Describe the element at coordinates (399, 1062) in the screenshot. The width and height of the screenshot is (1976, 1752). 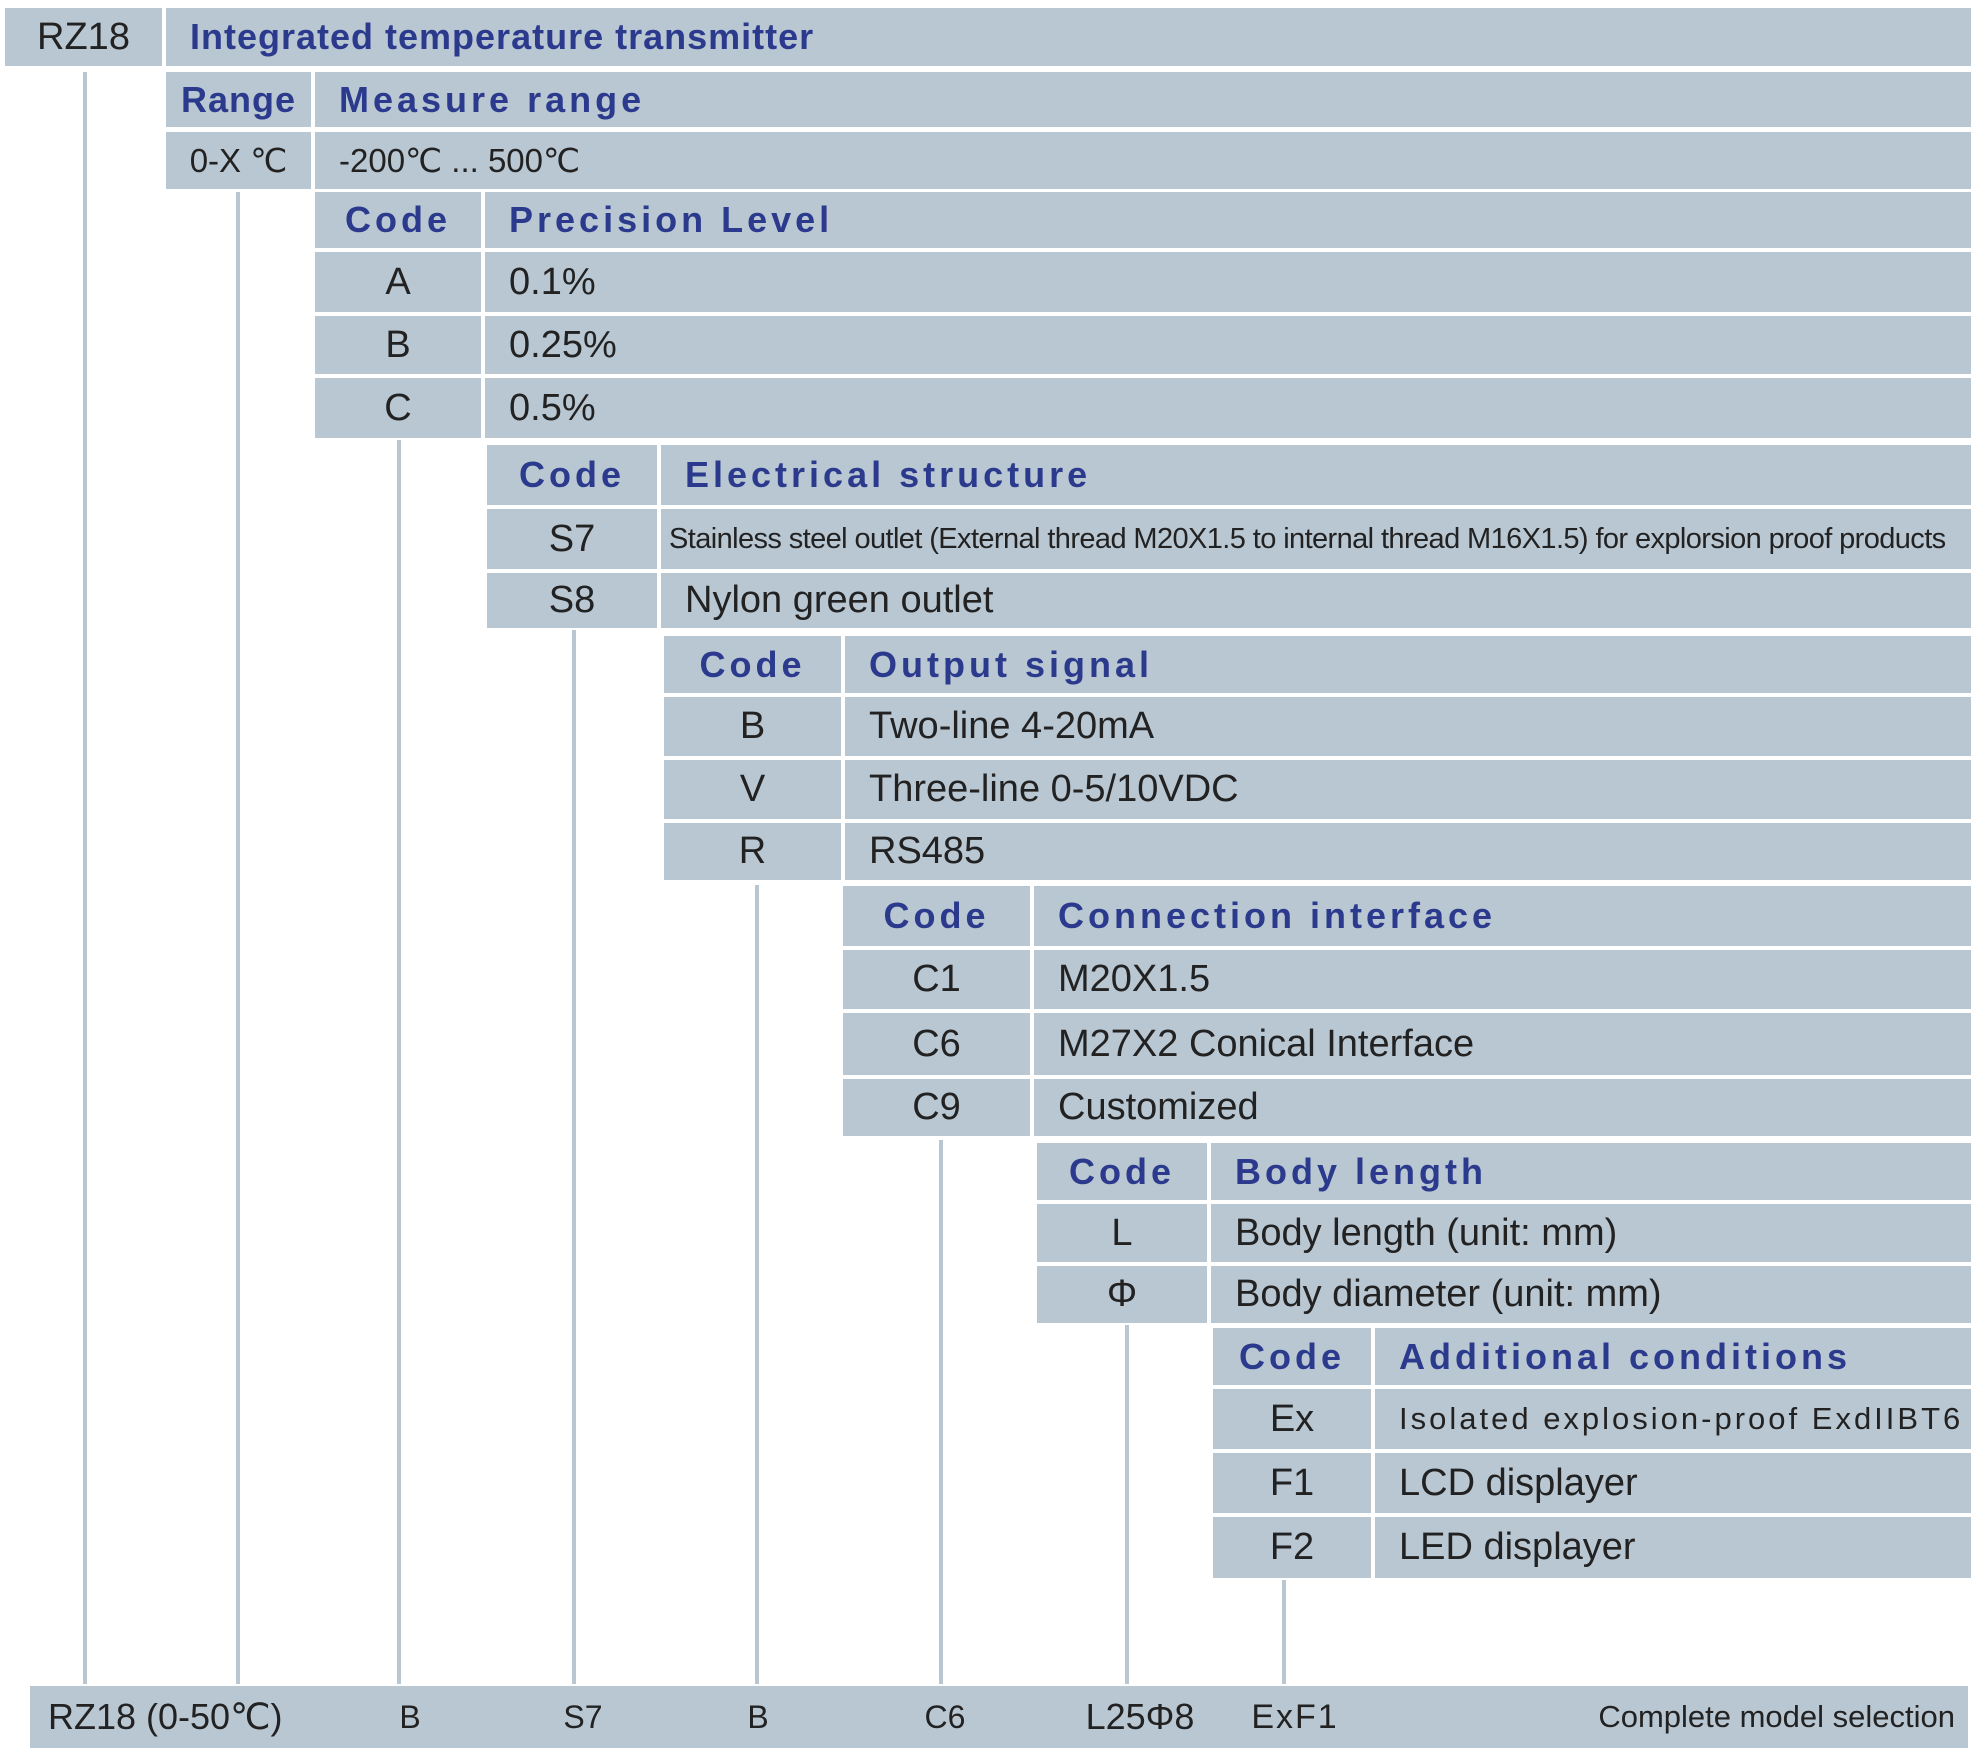
I see `connector-line-precision` at that location.